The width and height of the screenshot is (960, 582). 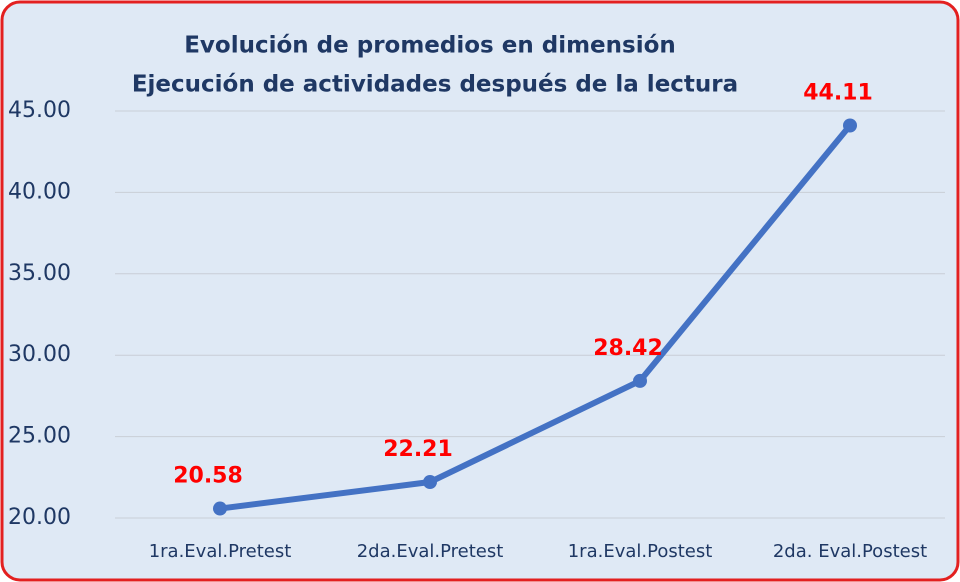 I want to click on chart-title: Evolución de promedios en dimensión, so click(x=430, y=46).